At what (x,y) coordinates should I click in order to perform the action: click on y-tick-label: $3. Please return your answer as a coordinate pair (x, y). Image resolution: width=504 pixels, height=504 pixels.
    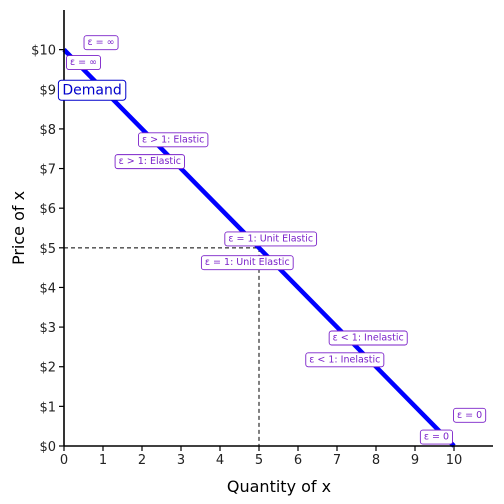
    Looking at the image, I should click on (47, 328).